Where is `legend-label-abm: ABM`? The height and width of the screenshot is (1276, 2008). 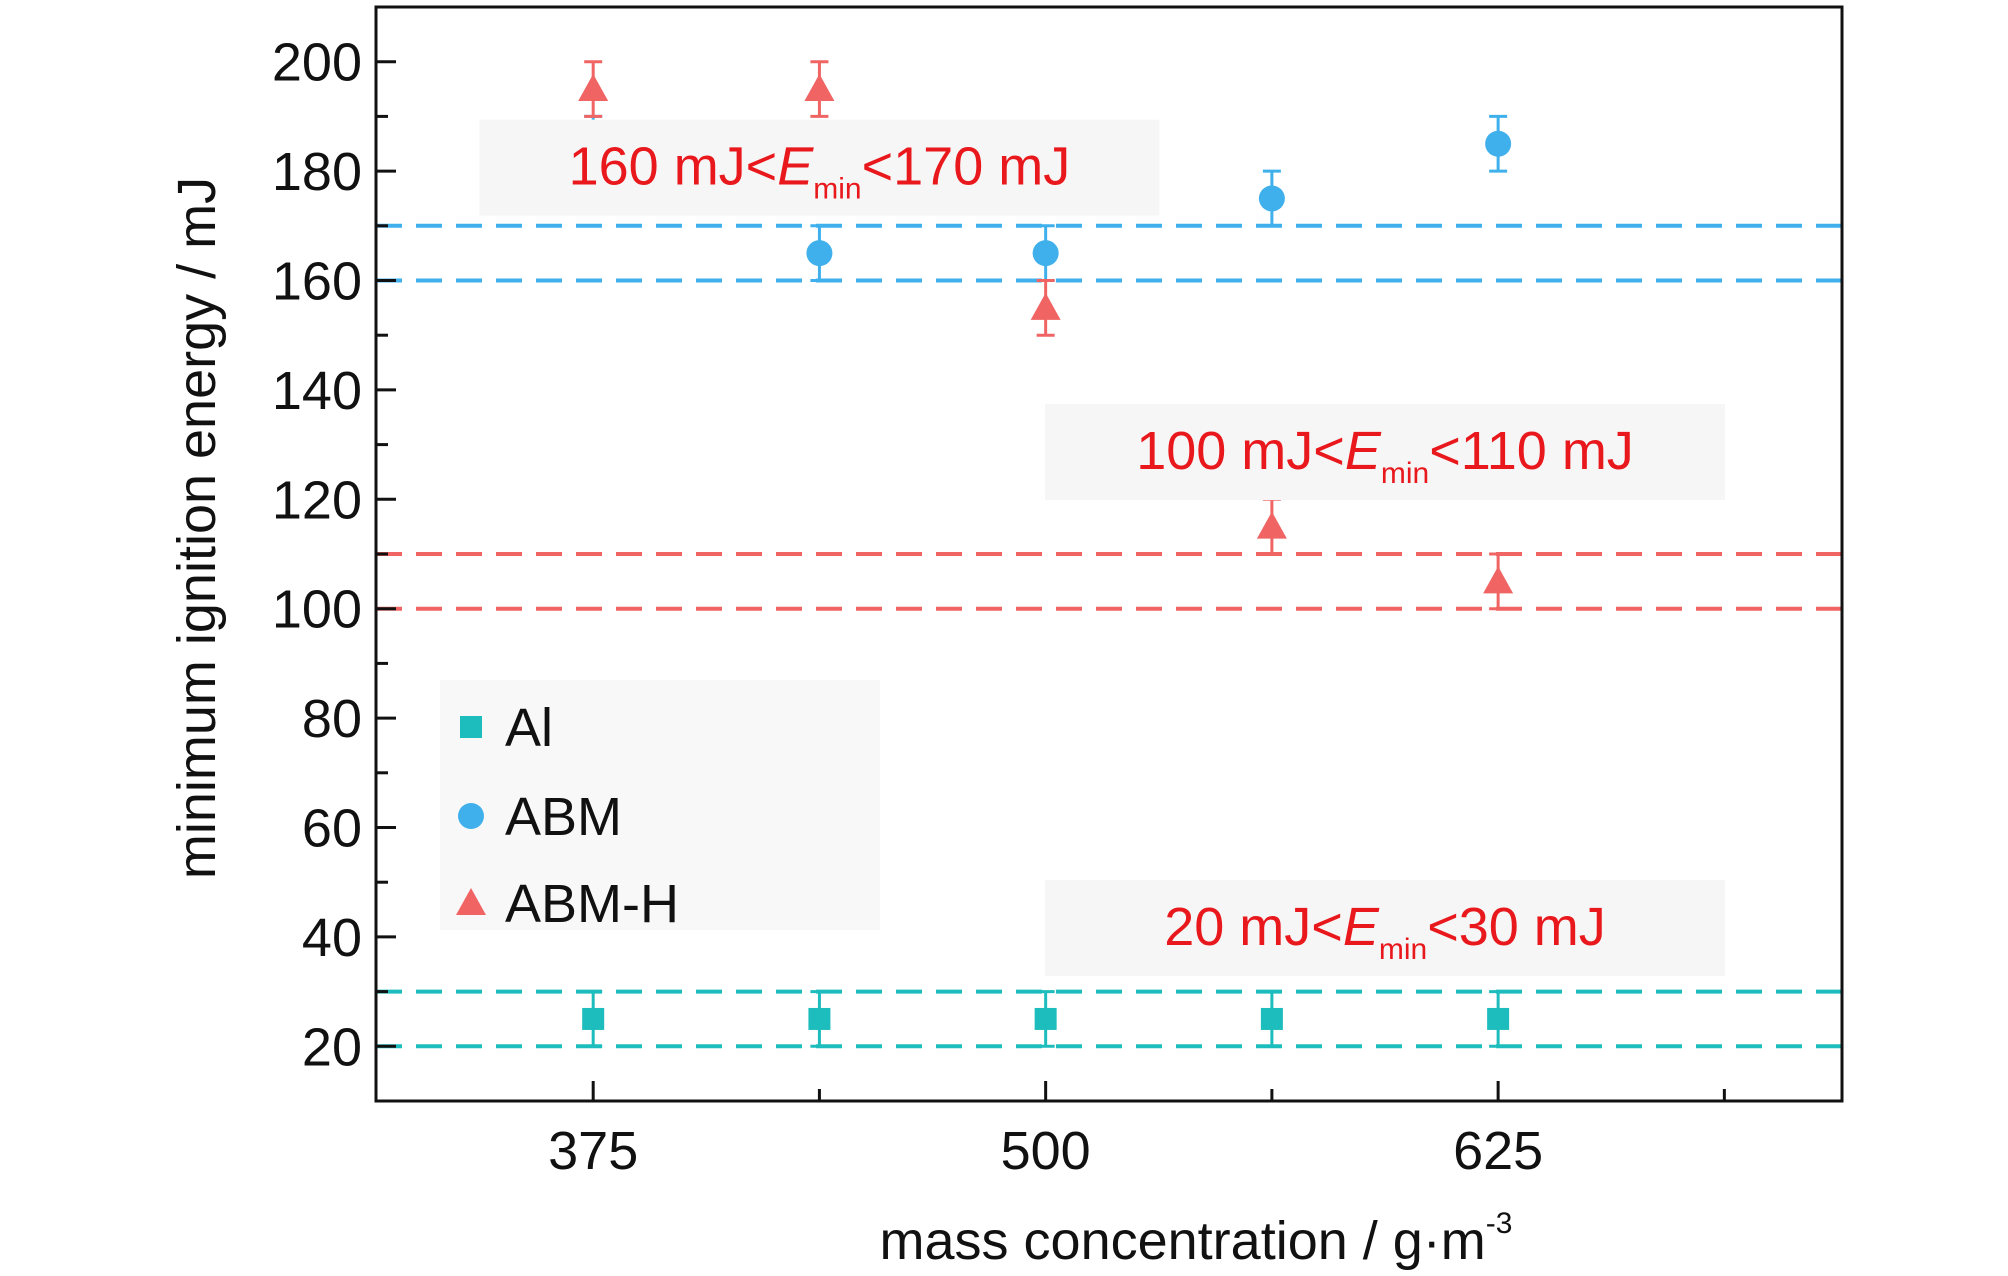
legend-label-abm: ABM is located at coordinates (563, 817).